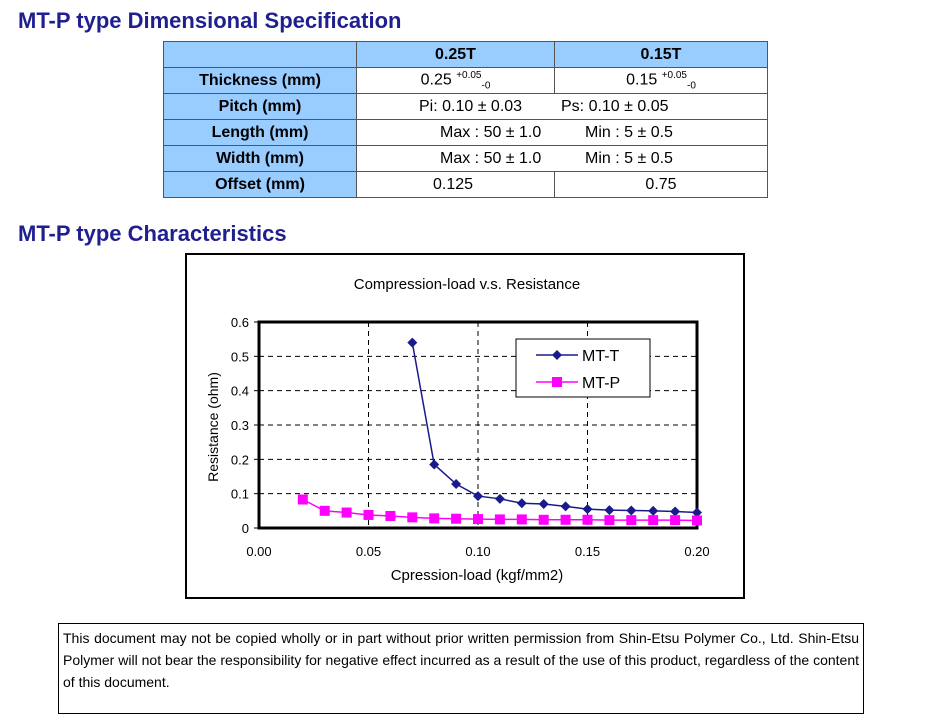  I want to click on table-row-width: Width (mm) Max : 50 ± 1.0 Min : 5 ± 0.5, so click(465, 158).